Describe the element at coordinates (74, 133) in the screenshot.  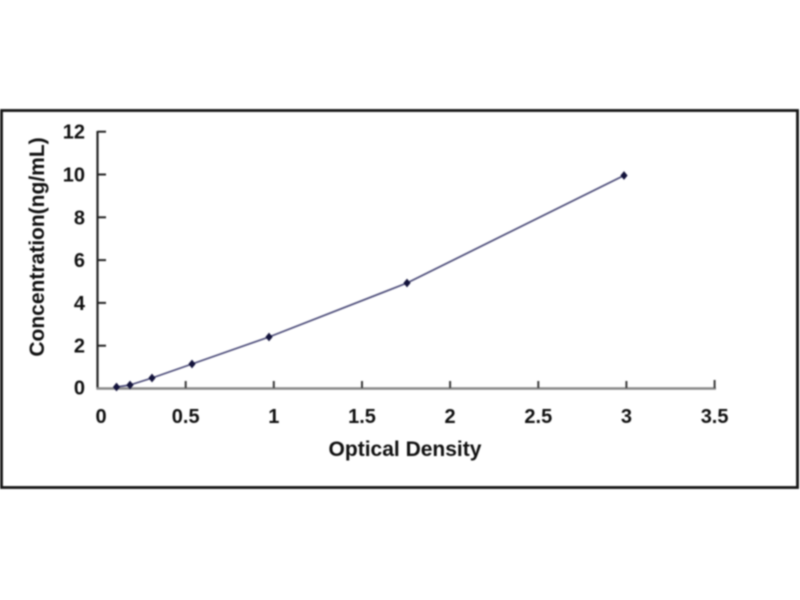
I see `svg-text: 12` at that location.